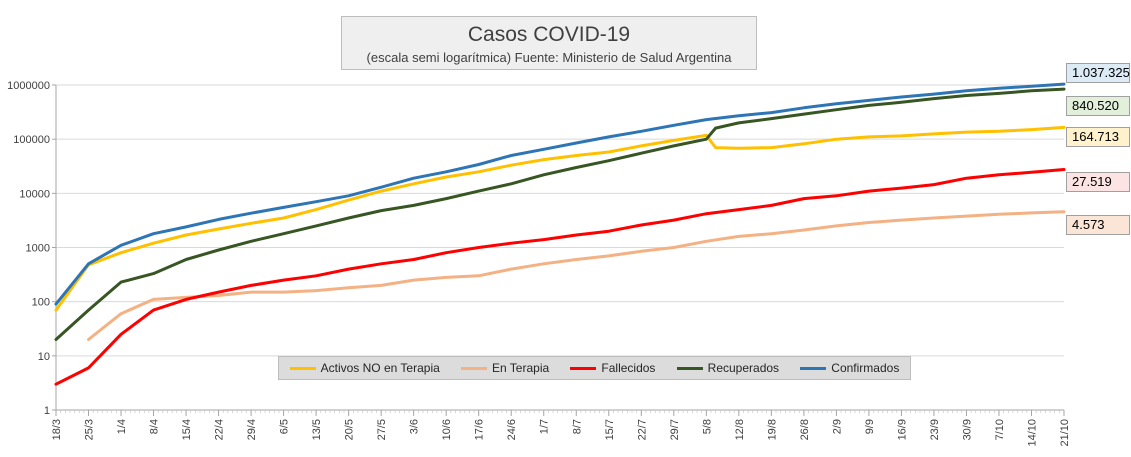  What do you see at coordinates (870, 426) in the screenshot?
I see `x-tick-label: 9/9` at bounding box center [870, 426].